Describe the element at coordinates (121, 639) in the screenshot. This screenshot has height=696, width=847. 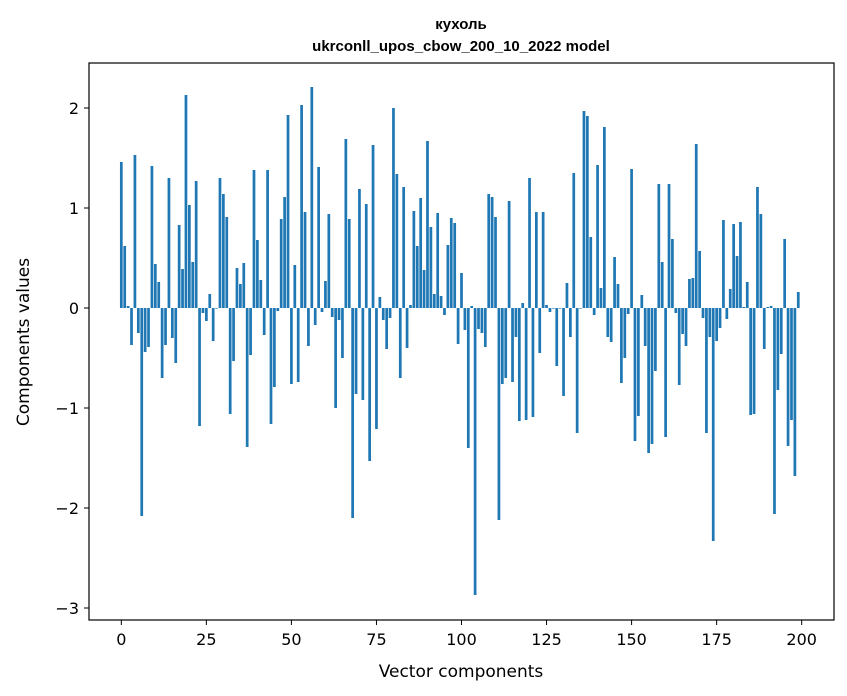
I see `x-tick-label: 0` at that location.